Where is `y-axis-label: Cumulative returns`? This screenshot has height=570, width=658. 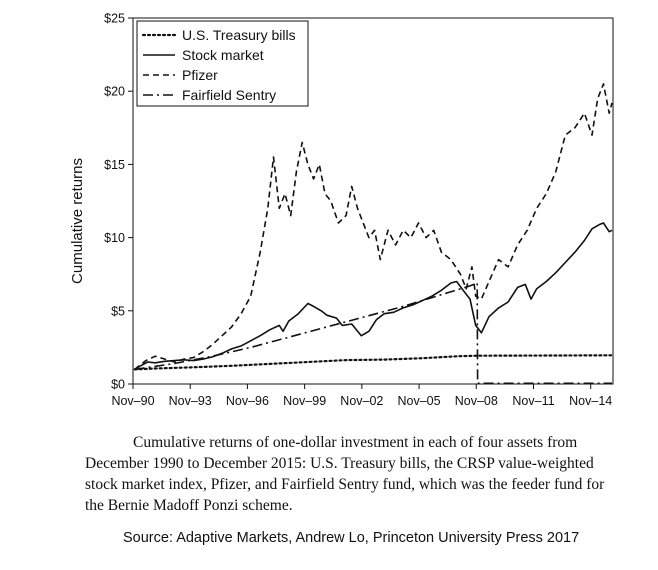
y-axis-label: Cumulative returns is located at coordinates (77, 221).